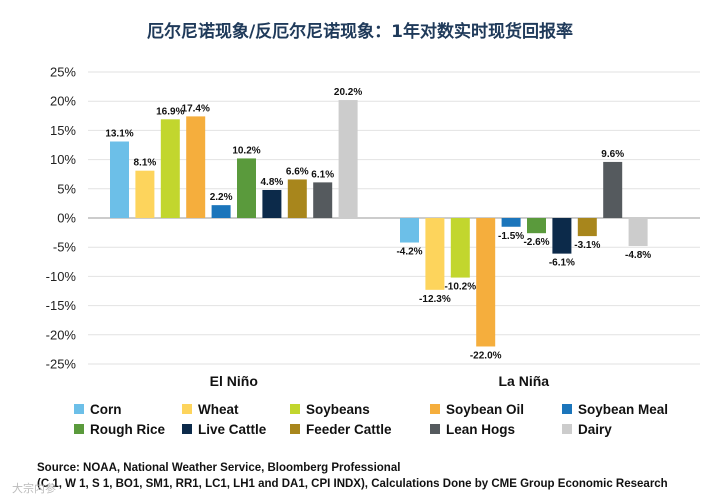  Describe the element at coordinates (221, 197) in the screenshot. I see `data-label: 2.2%` at that location.